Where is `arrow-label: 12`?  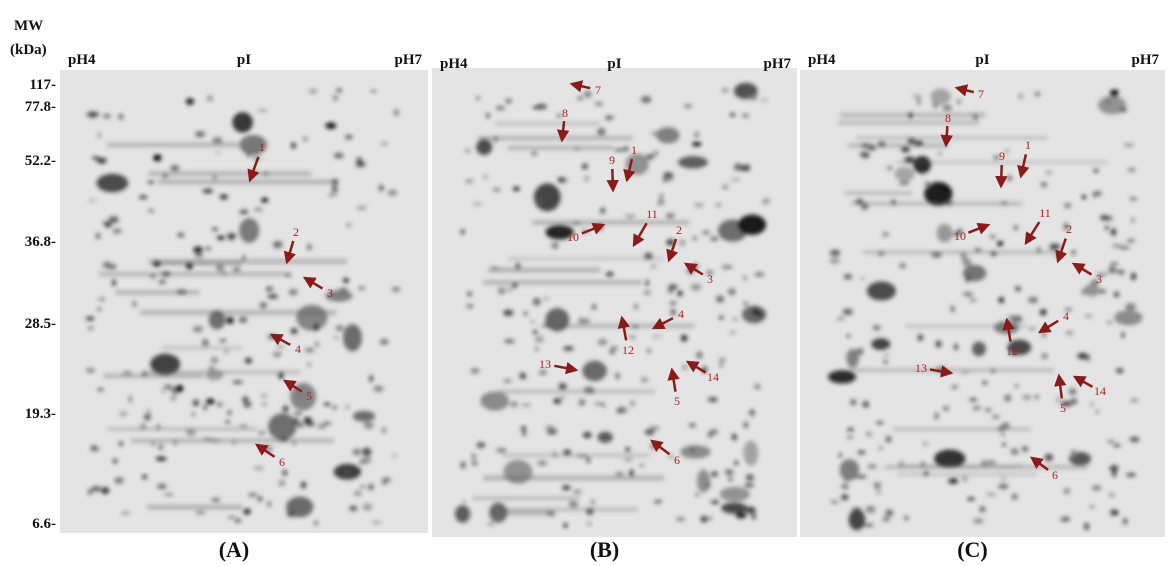
arrow-label: 12 is located at coordinates (1012, 351).